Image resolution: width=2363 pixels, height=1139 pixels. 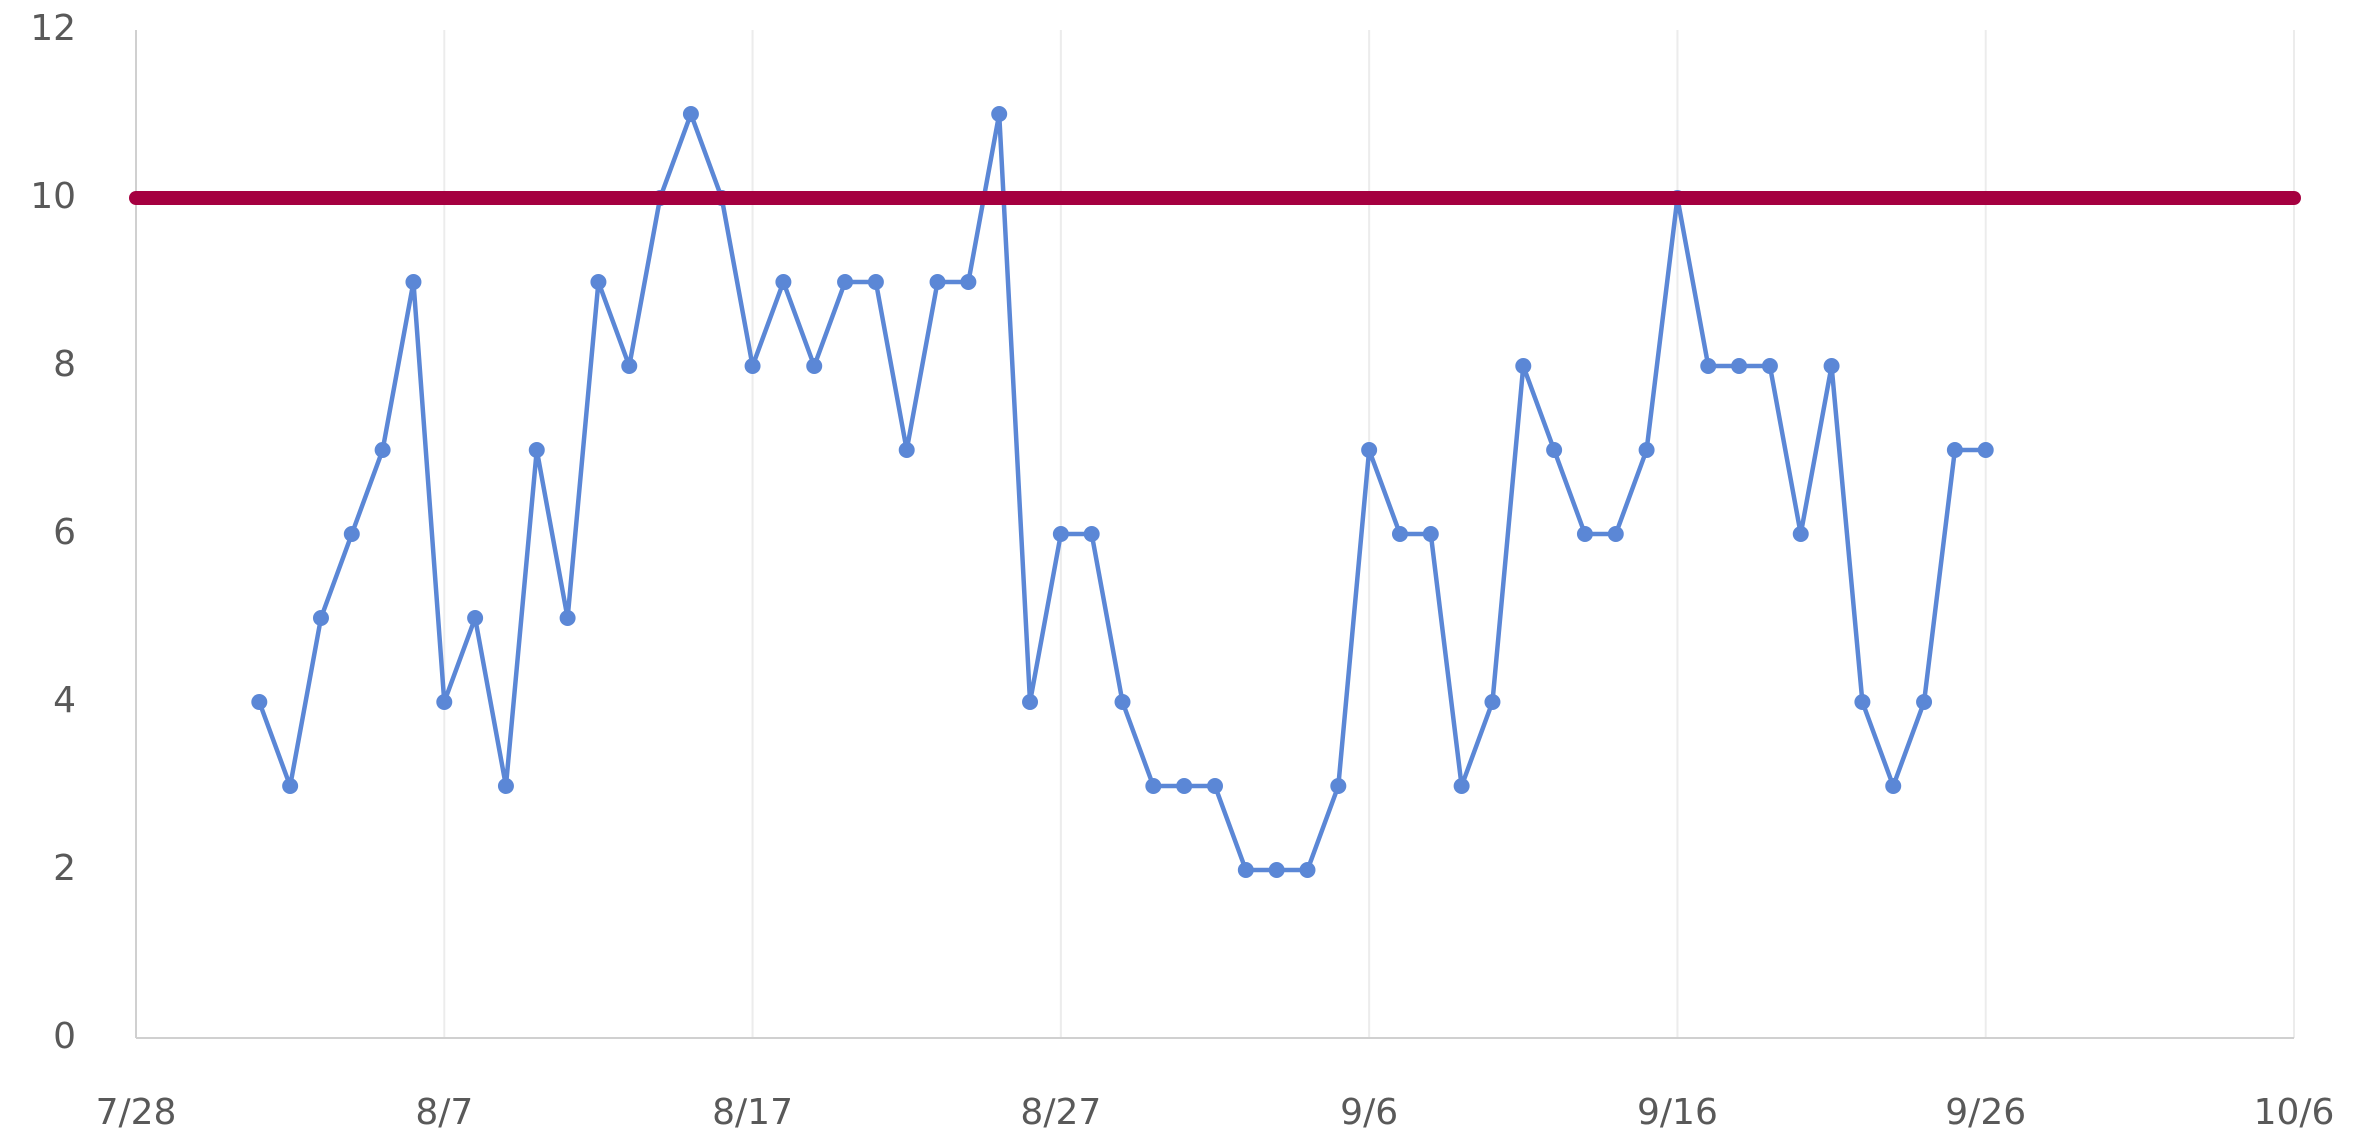 I want to click on x-tick-label: 10/6, so click(x=2294, y=1112).